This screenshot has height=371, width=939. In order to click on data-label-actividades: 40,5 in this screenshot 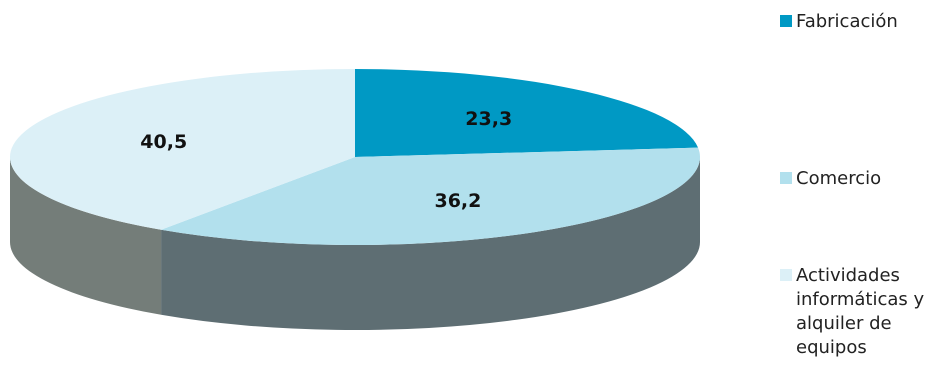, I will do `click(163, 142)`.